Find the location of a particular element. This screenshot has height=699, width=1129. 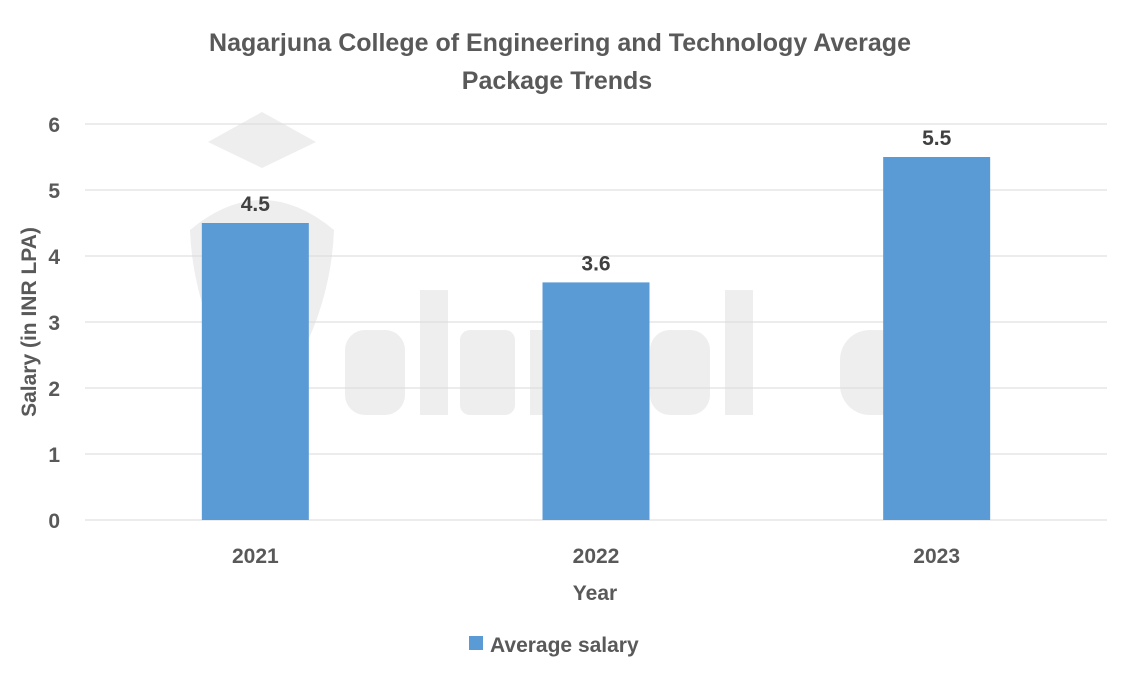

y-tick-label: 5 is located at coordinates (54, 191).